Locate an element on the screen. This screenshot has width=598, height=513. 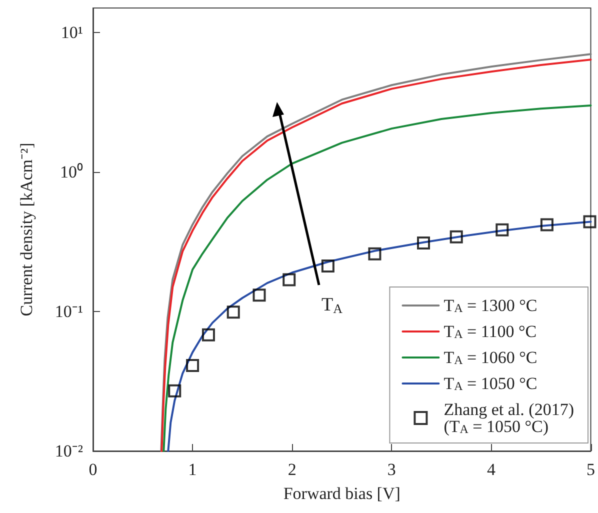
x-axis-title: Forward bias [V] is located at coordinates (341, 493).